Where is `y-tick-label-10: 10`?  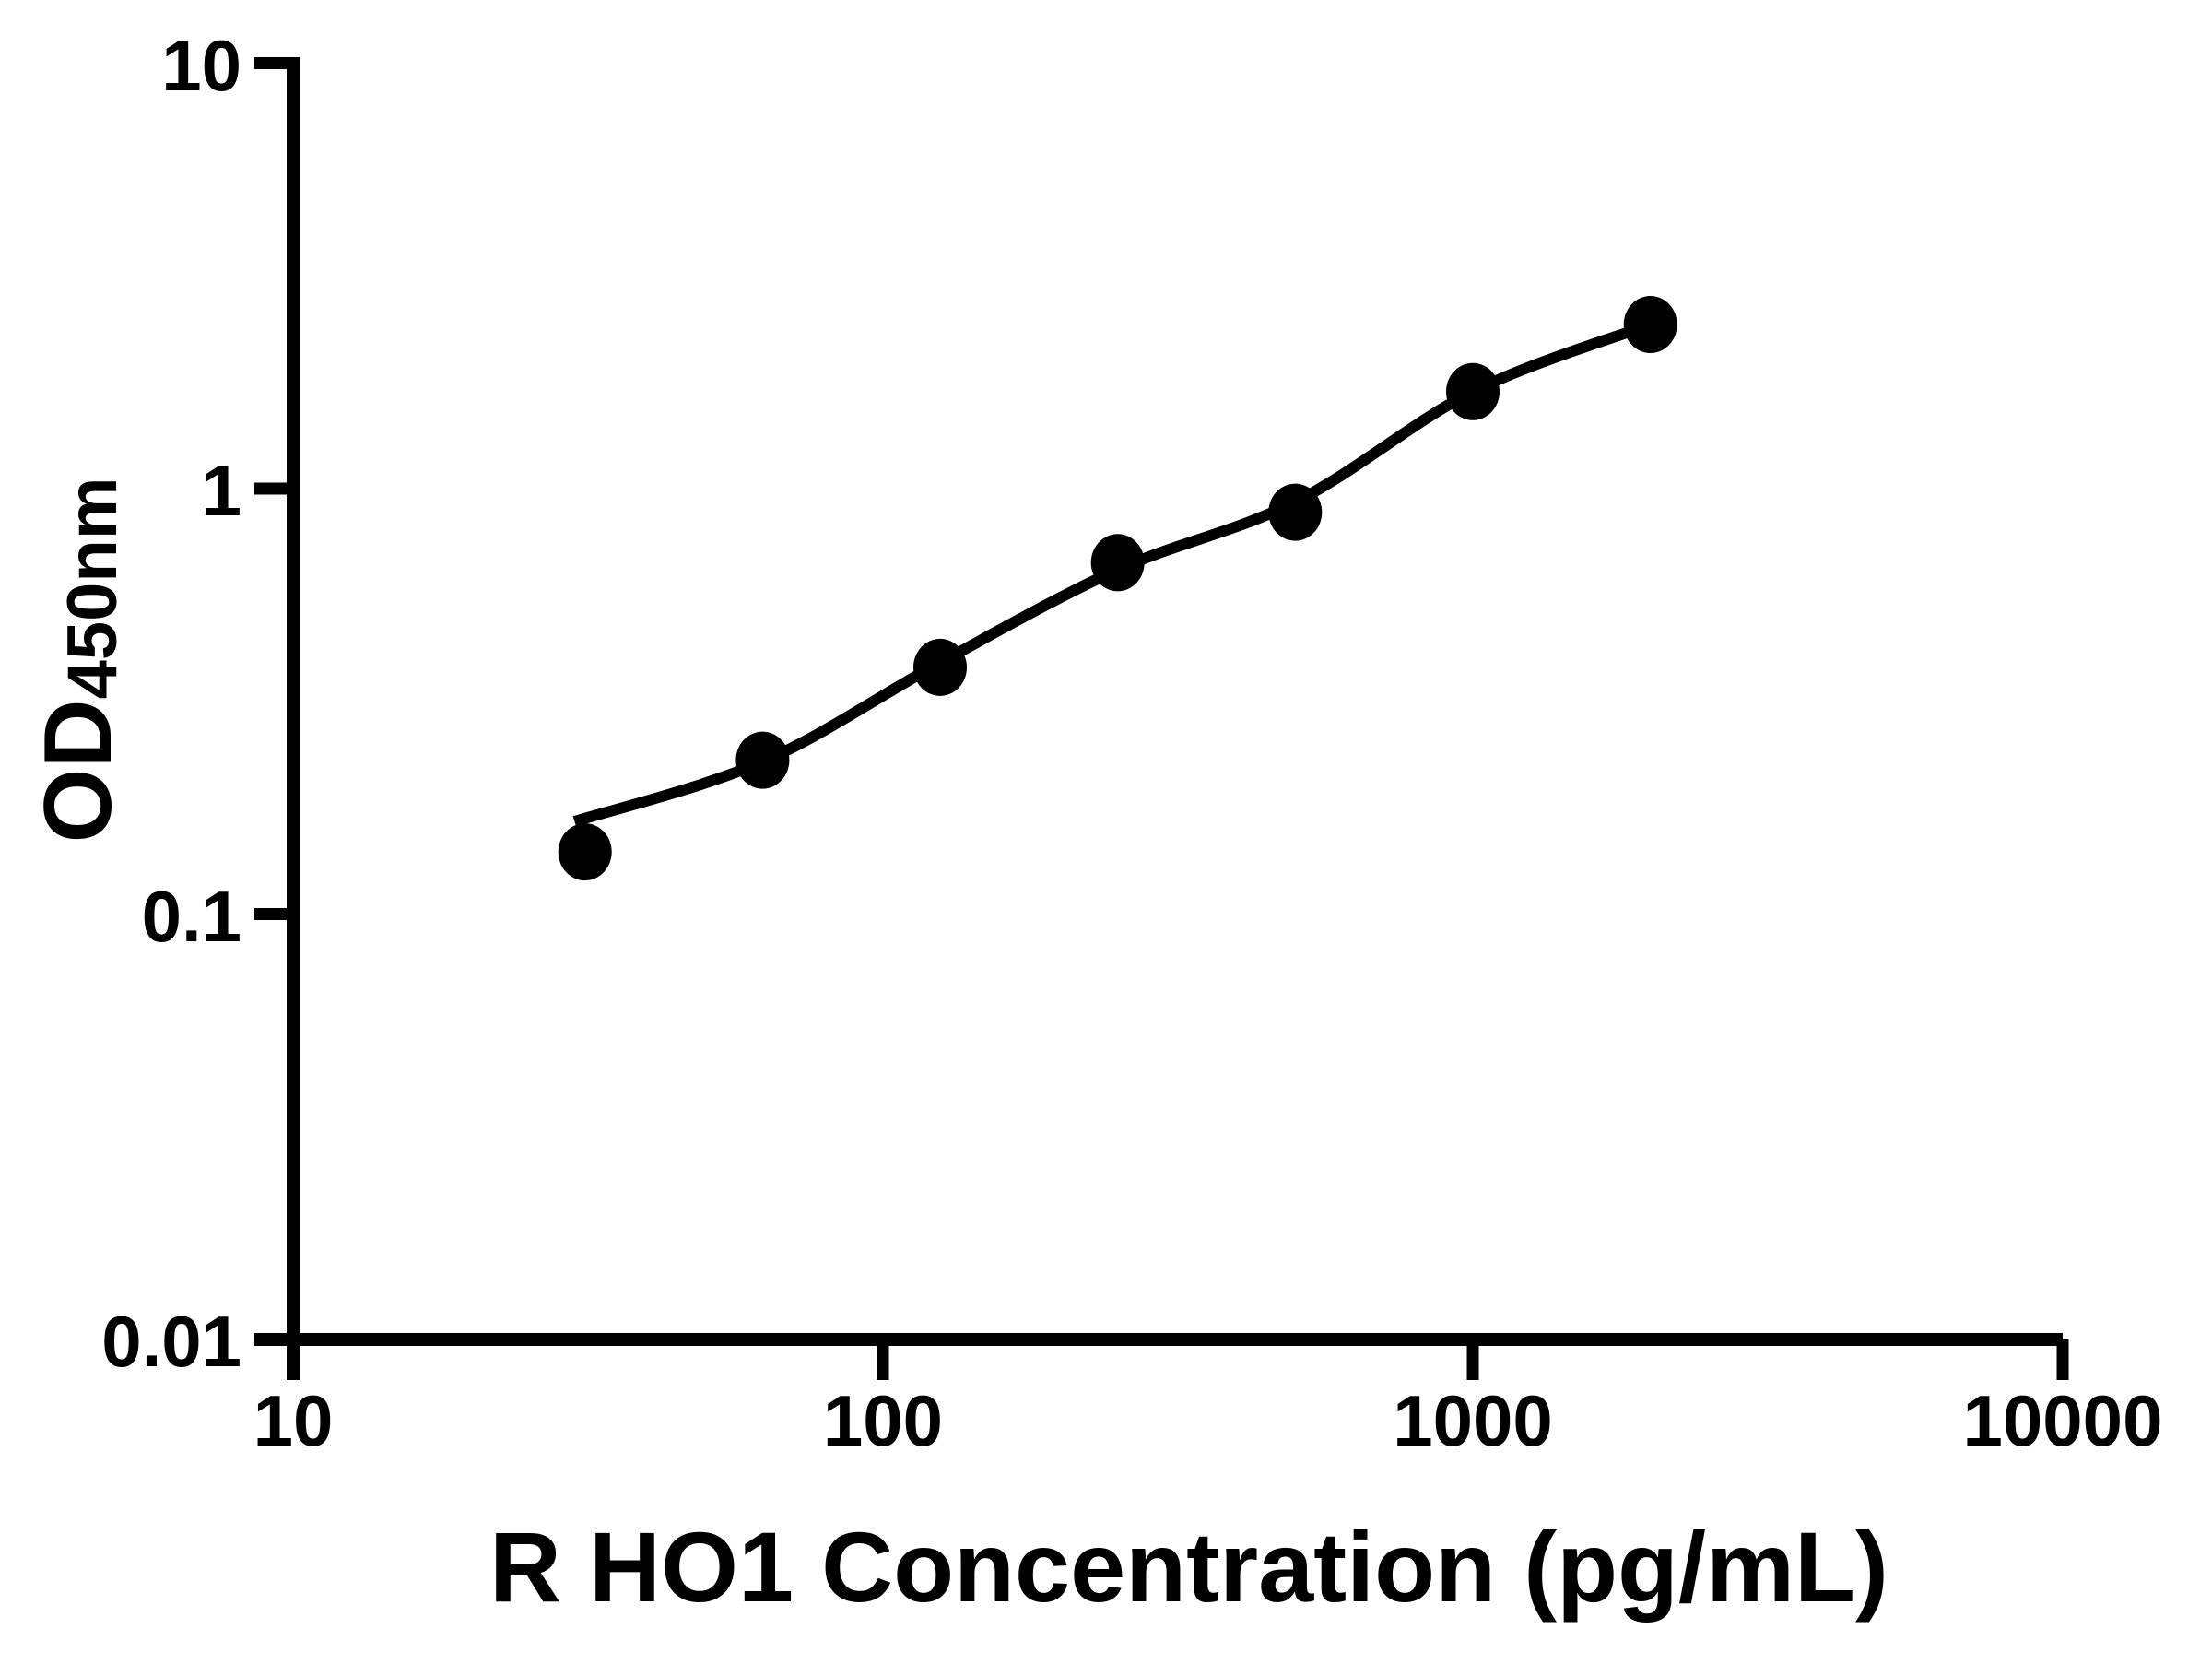
y-tick-label-10: 10 is located at coordinates (201, 65).